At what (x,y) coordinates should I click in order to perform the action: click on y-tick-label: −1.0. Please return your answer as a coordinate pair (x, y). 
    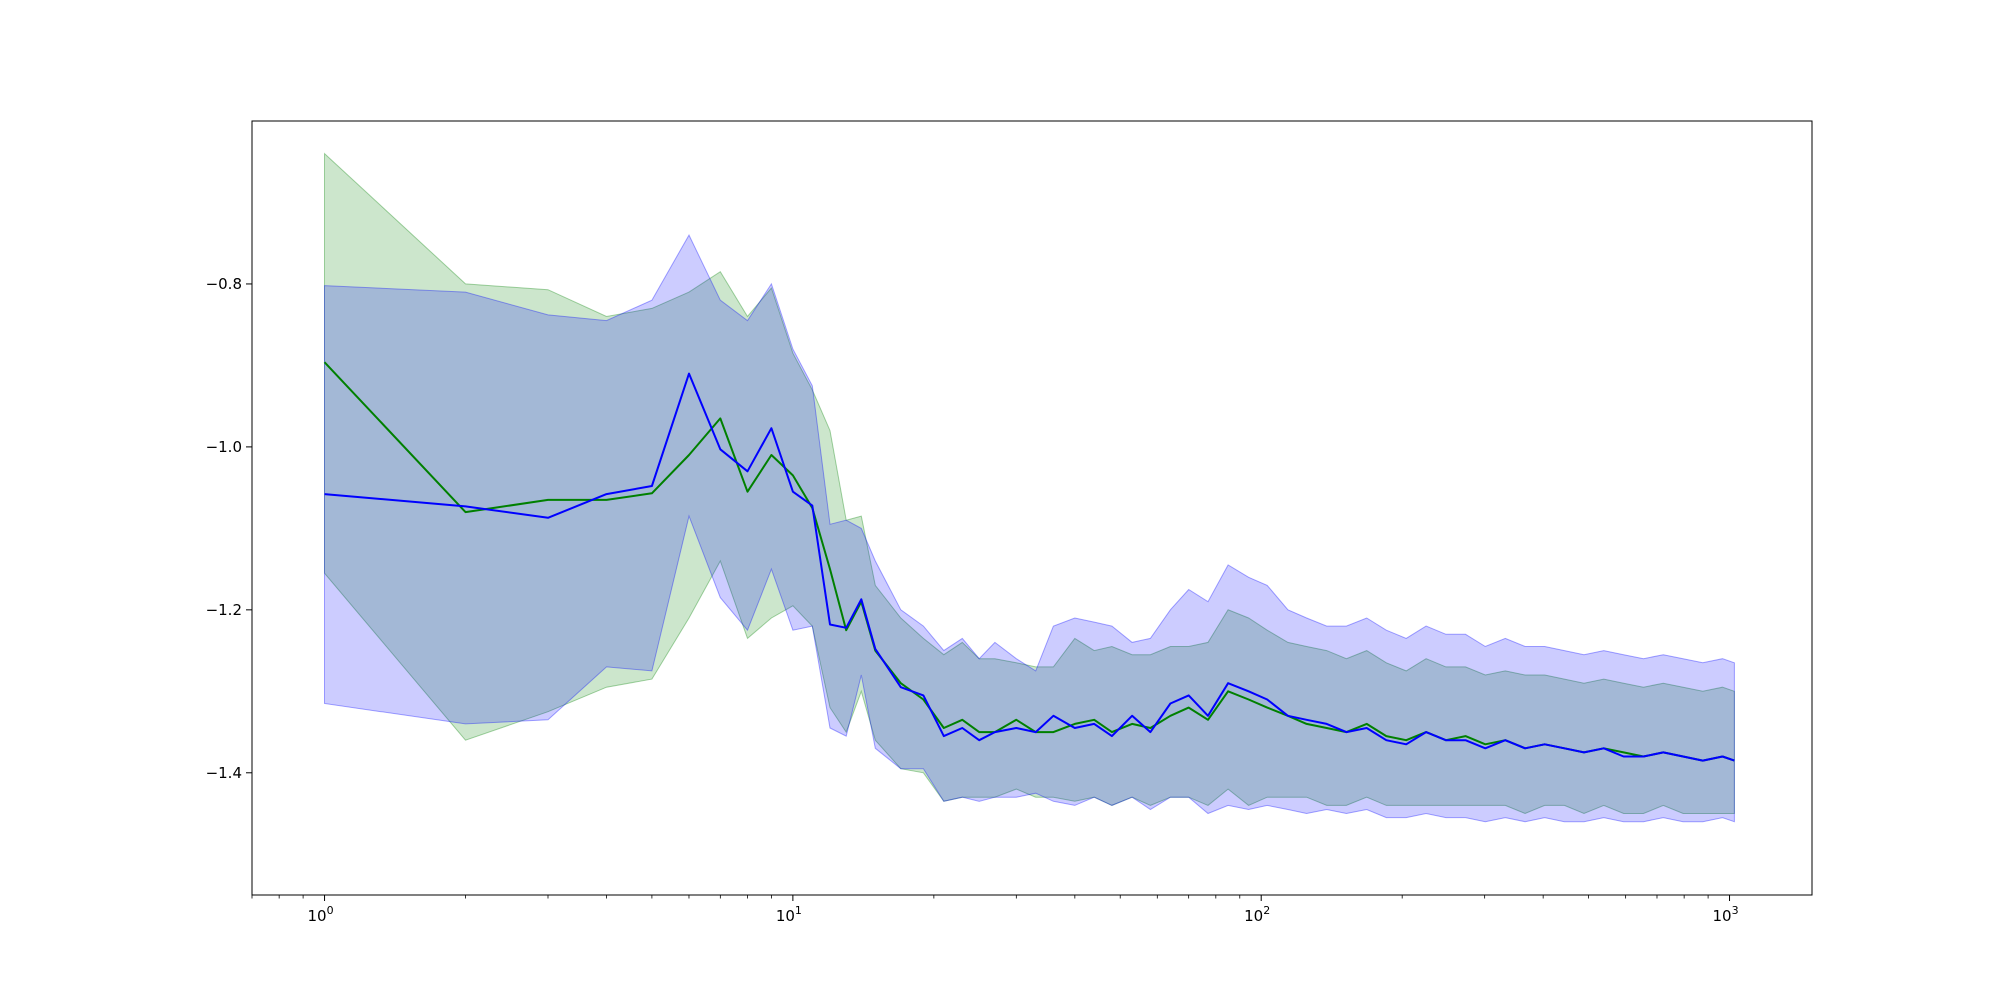
    Looking at the image, I should click on (224, 447).